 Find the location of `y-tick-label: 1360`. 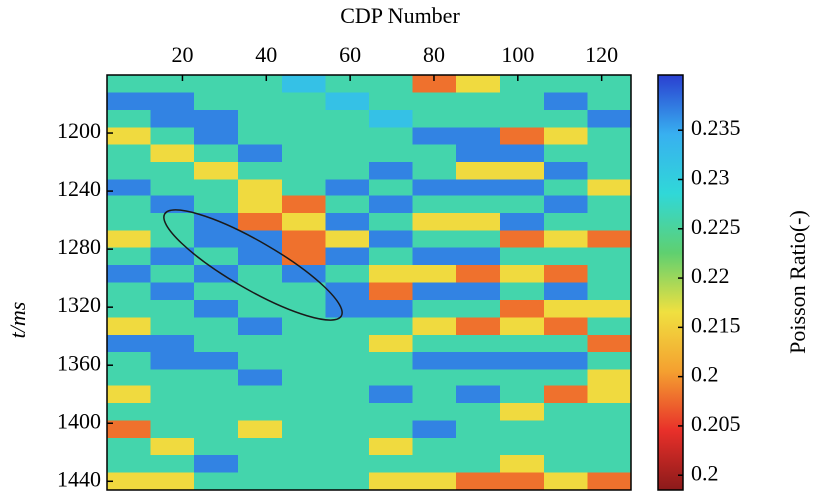

y-tick-label: 1360 is located at coordinates (79, 362).